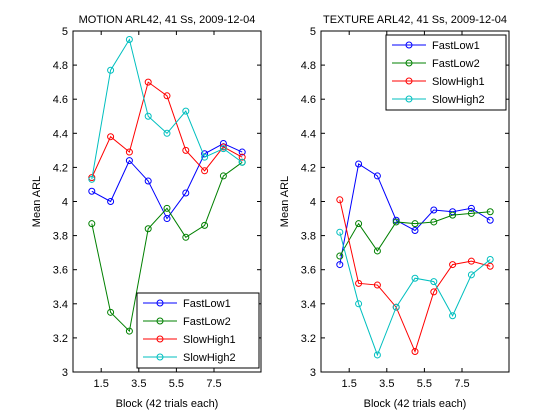  What do you see at coordinates (167, 181) in the screenshot?
I see `series-line-fastlow1` at bounding box center [167, 181].